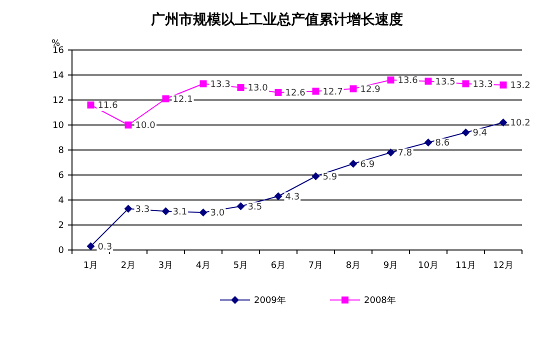 Image resolution: width=554 pixels, height=342 pixels. Describe the element at coordinates (61, 176) in the screenshot. I see `y-tick-label: 6` at that location.